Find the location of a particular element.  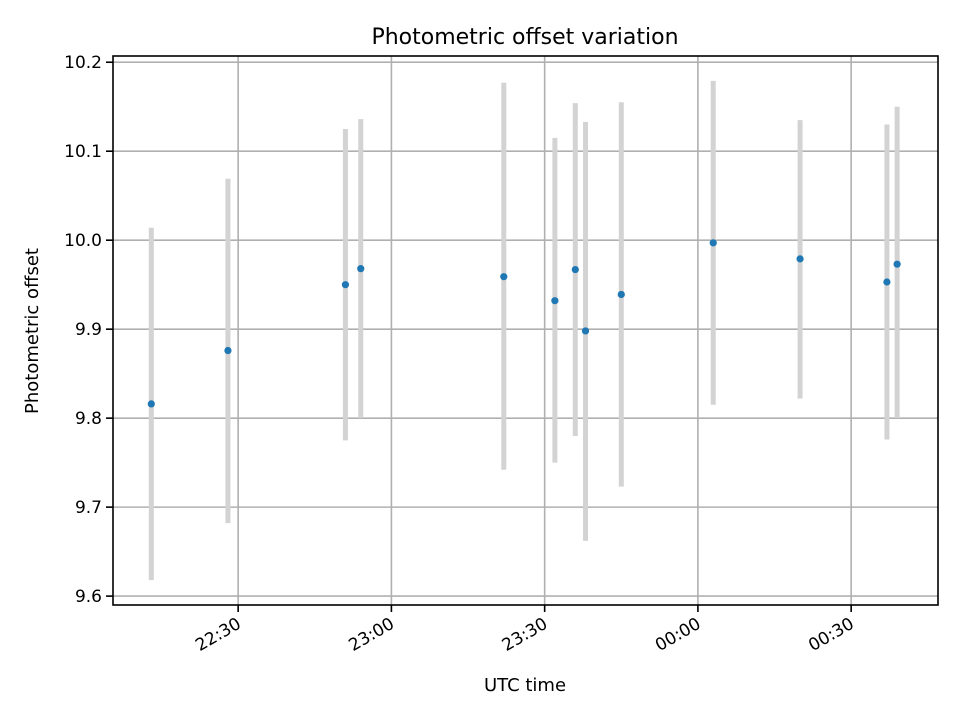

y-axis-ticks: 9.6 9.7 9.8 9.9 10.0 10.1 10.2 is located at coordinates (88, 330).